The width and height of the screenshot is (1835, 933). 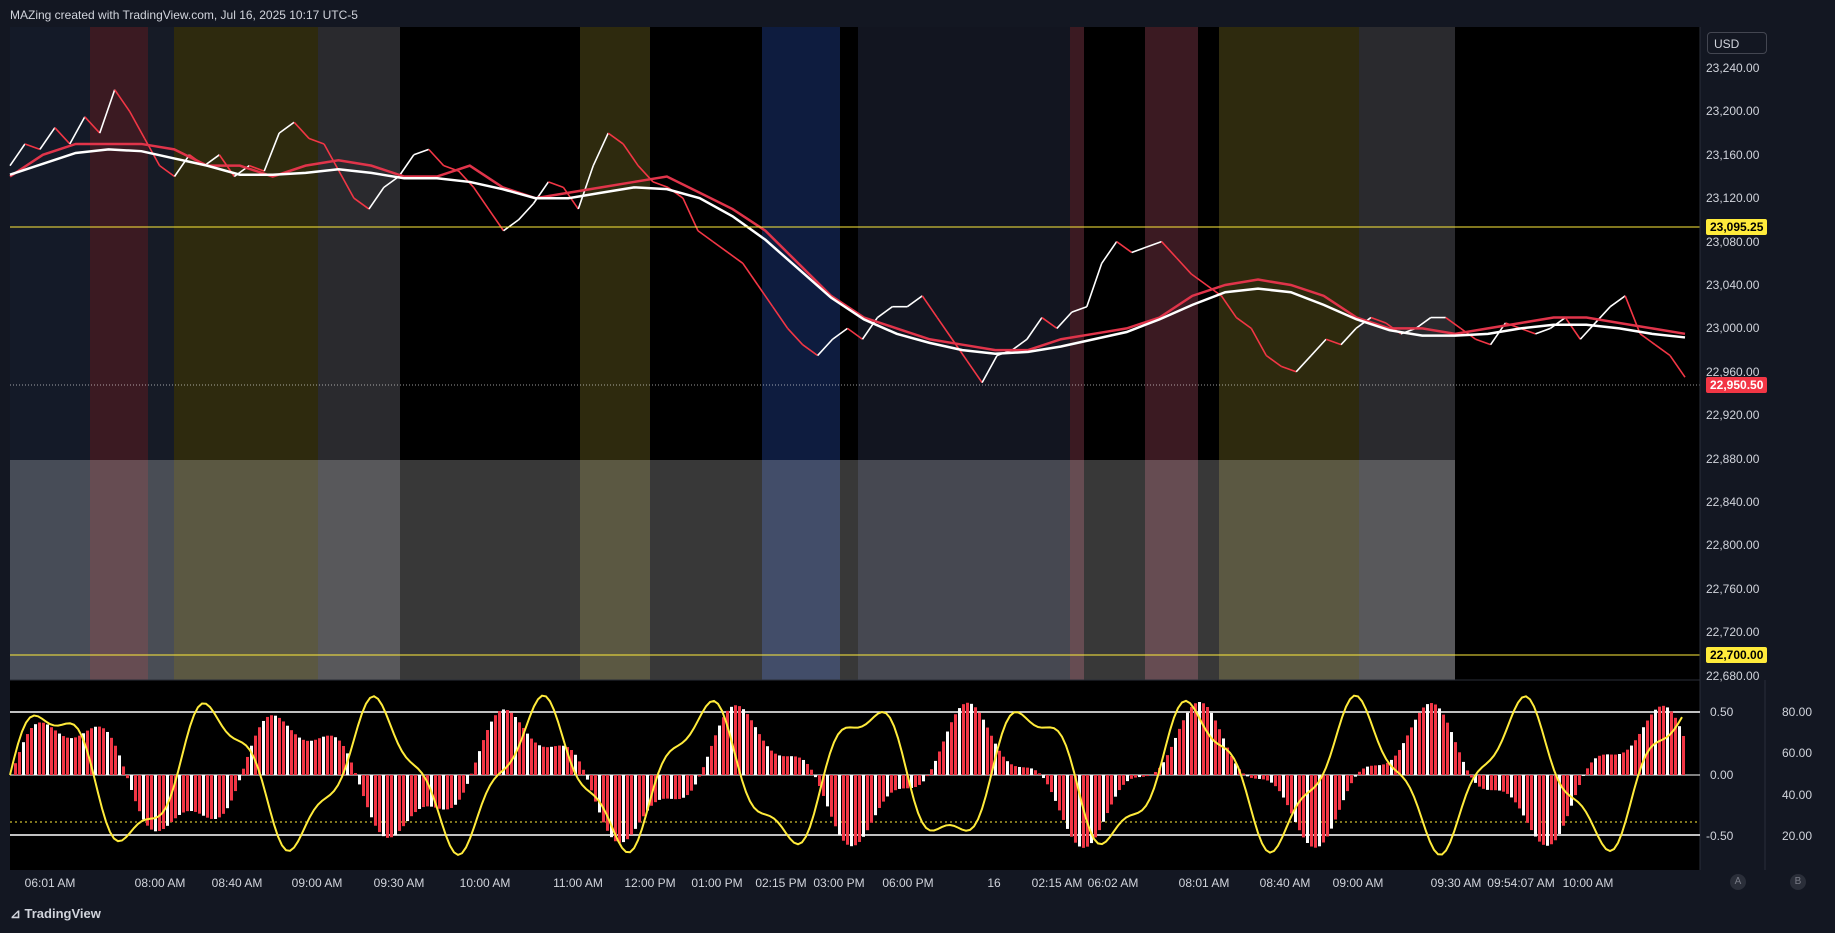 I want to click on price-axis-label: 23,080.00, so click(x=1733, y=241).